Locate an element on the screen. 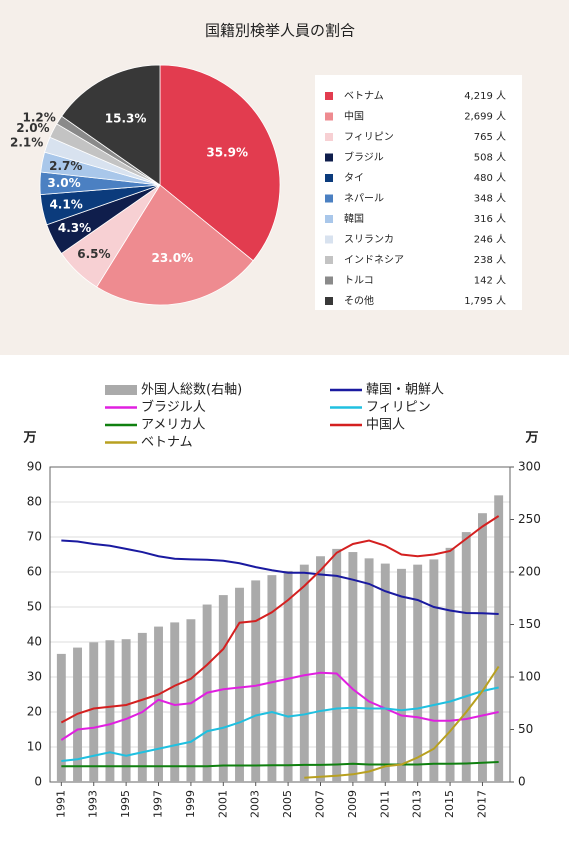 This screenshot has width=569, height=849. x-tick-label: 2003 is located at coordinates (255, 804).